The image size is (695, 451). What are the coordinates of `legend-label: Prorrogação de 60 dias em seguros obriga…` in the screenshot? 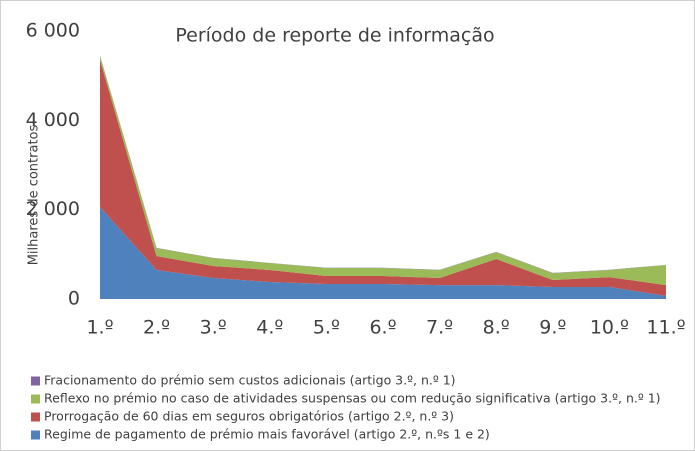 It's located at (249, 416).